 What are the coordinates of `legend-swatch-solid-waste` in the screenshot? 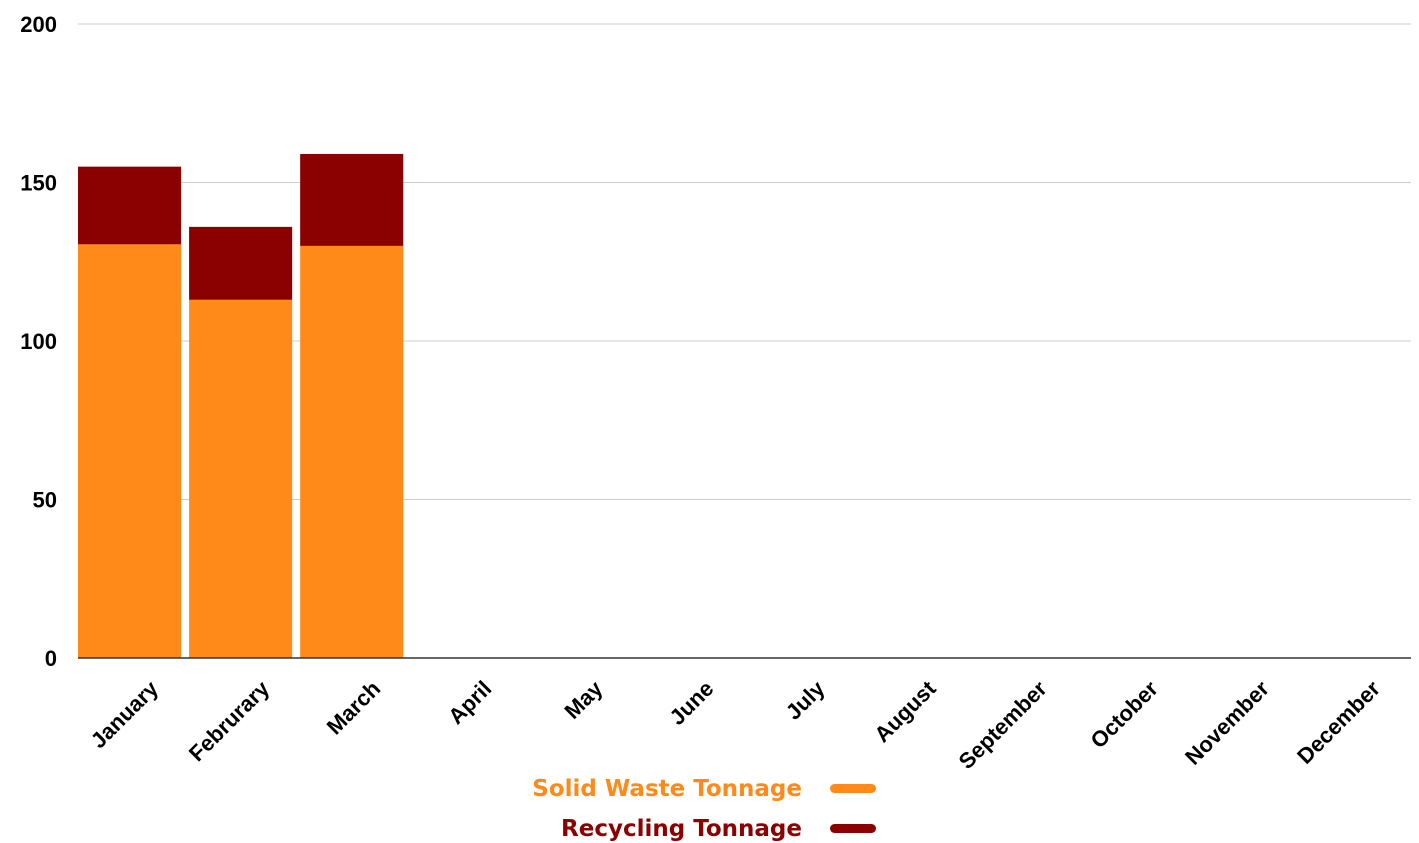 It's located at (853, 788).